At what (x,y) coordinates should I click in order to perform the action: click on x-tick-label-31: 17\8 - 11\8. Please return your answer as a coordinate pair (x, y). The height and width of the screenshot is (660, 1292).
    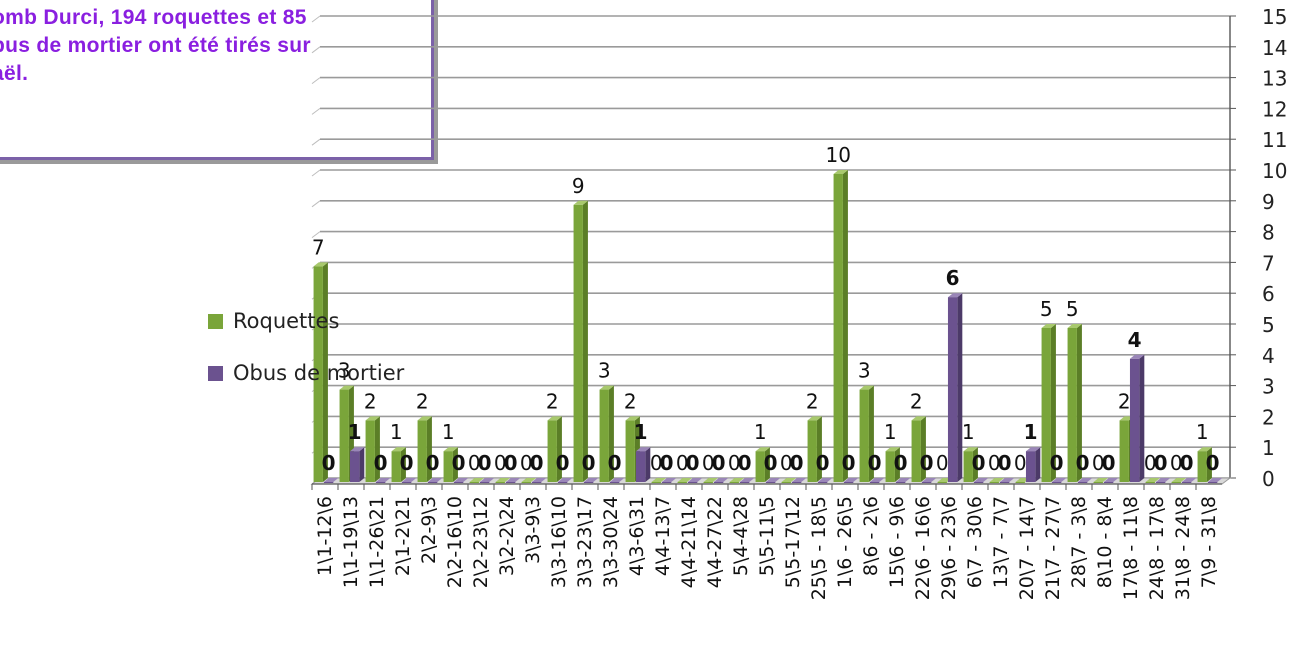
    Looking at the image, I should click on (1131, 548).